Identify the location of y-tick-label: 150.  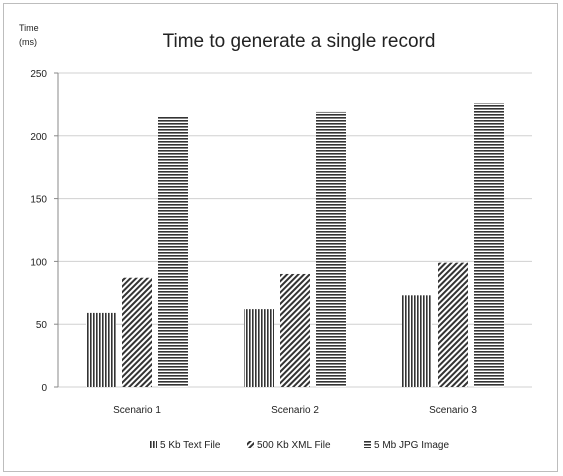
(38, 200).